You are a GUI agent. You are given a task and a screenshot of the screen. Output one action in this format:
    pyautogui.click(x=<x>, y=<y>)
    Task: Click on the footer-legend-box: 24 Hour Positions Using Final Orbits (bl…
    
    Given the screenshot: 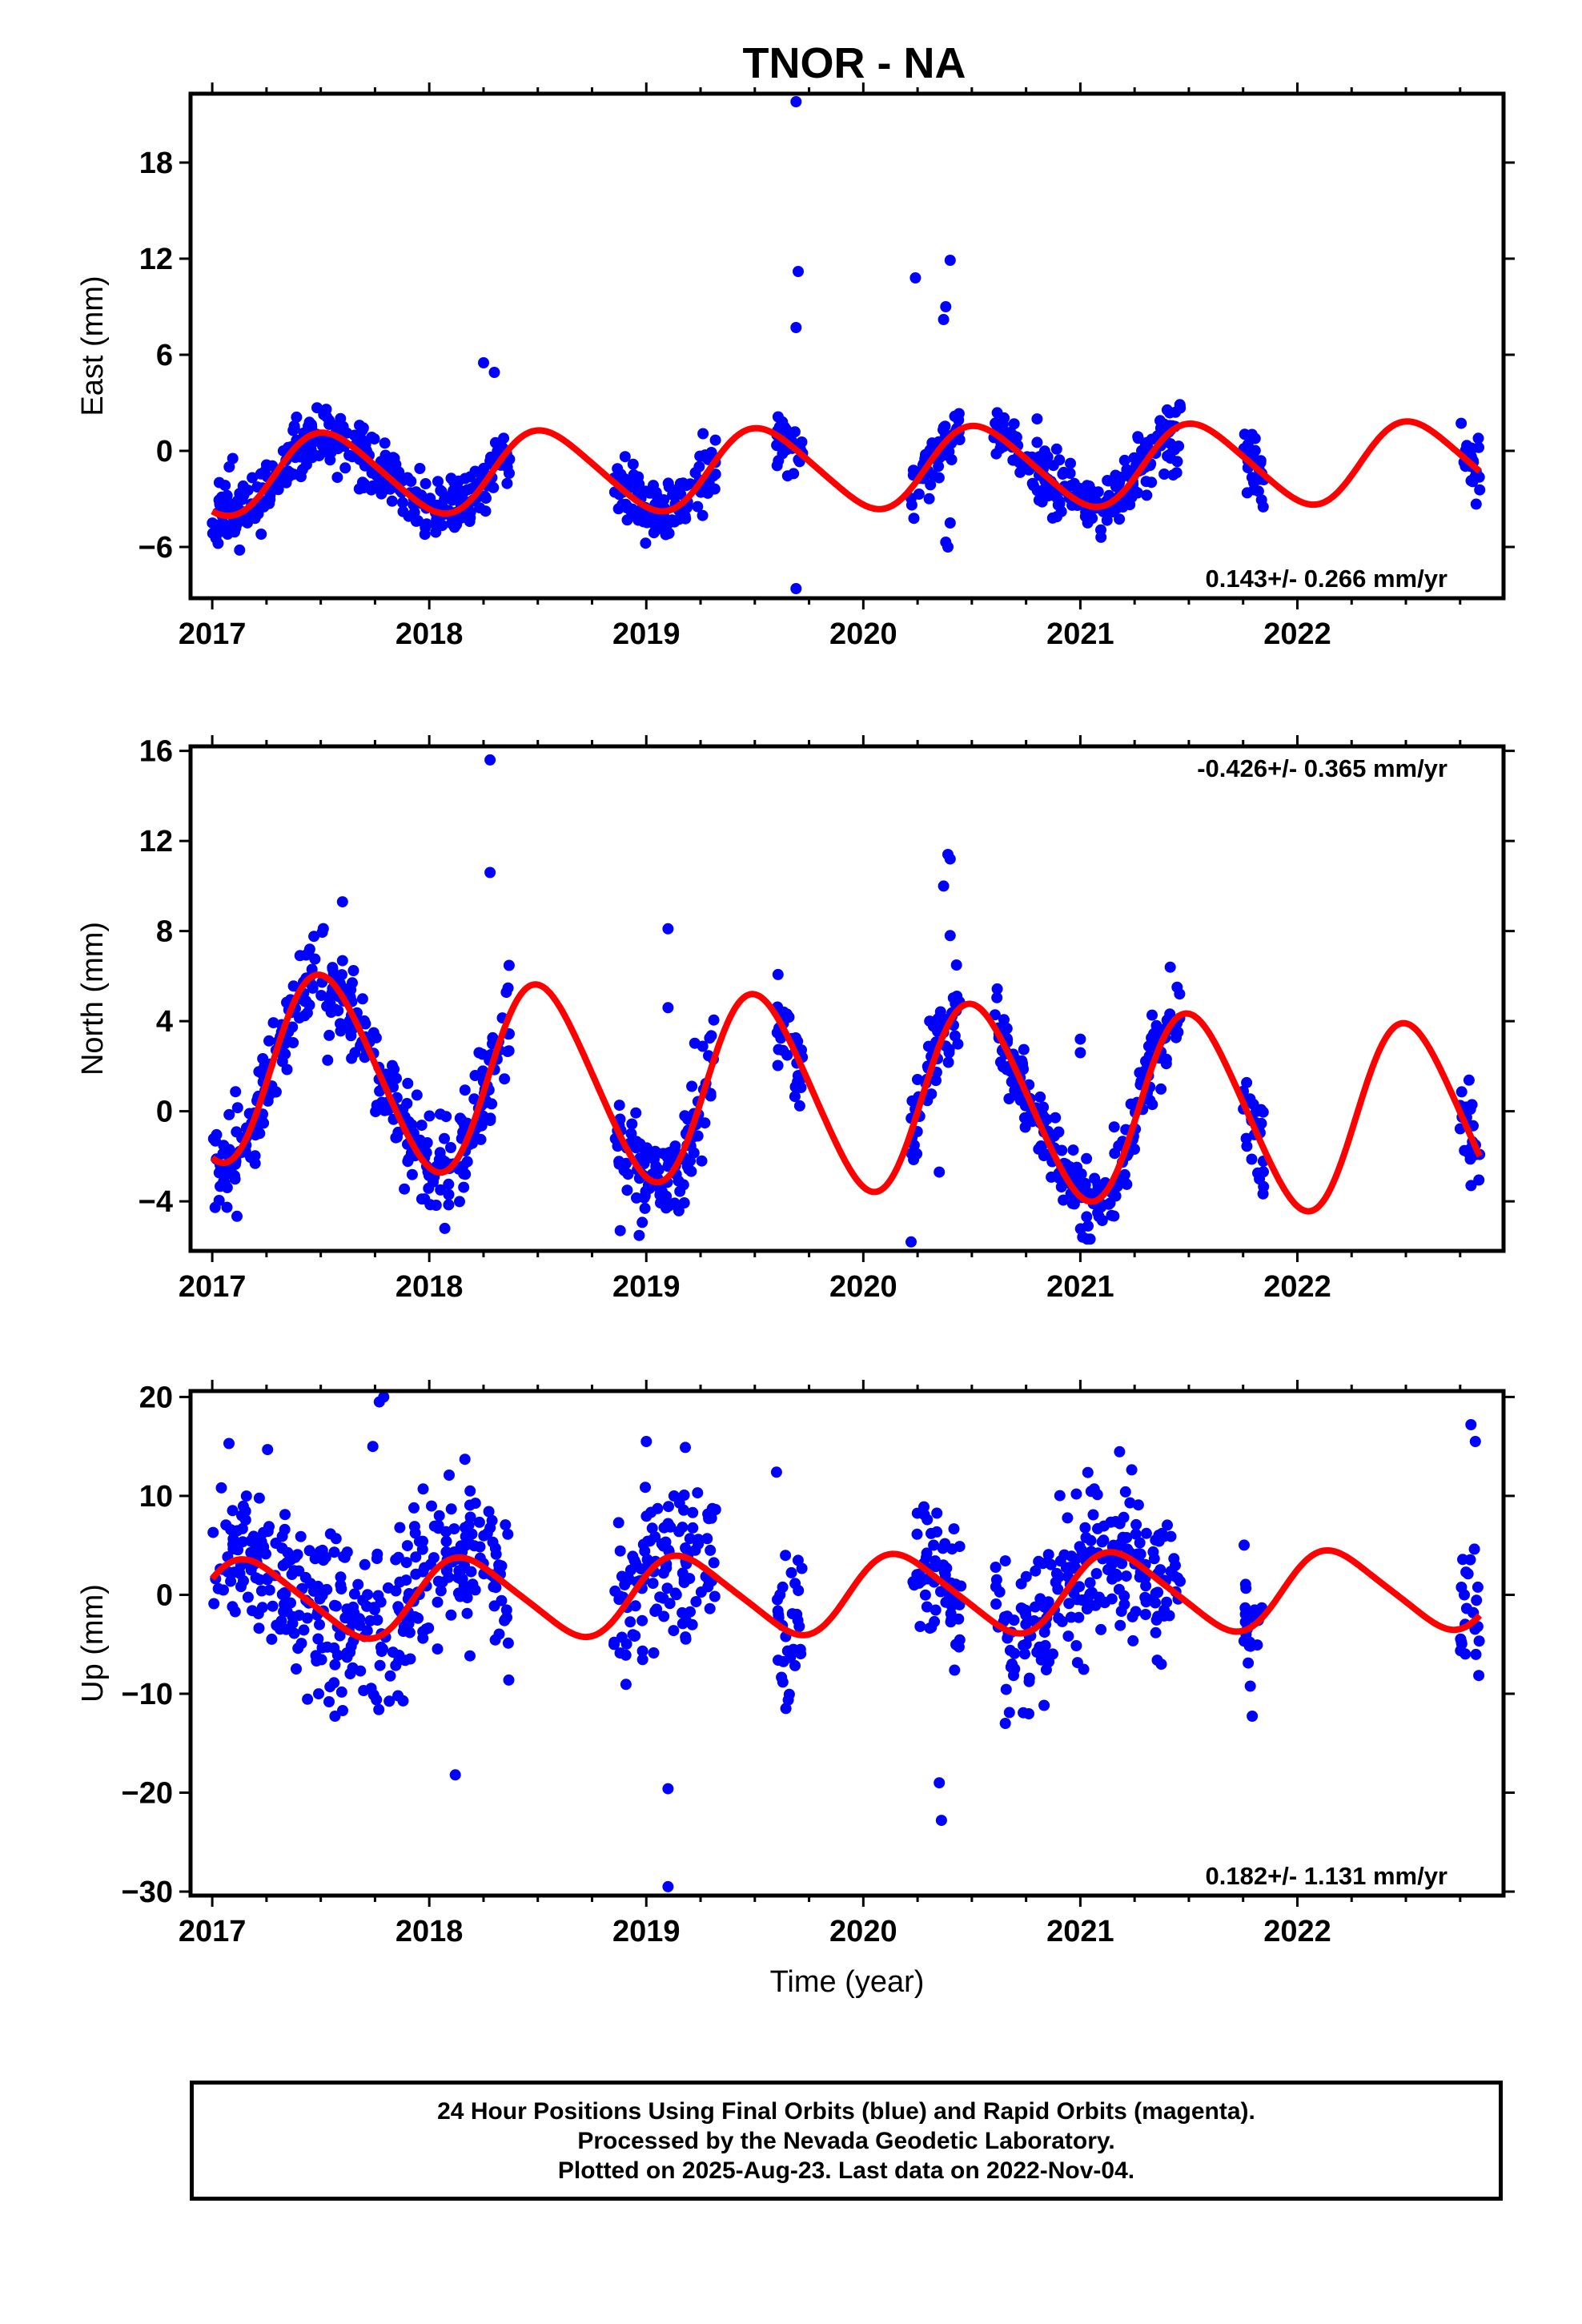 What is the action you would take?
    pyautogui.click(x=847, y=2141)
    